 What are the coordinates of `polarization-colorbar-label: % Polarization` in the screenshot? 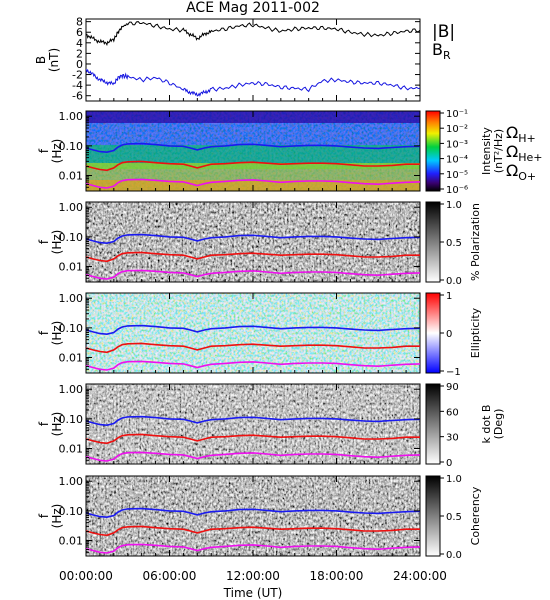 It's located at (475, 242).